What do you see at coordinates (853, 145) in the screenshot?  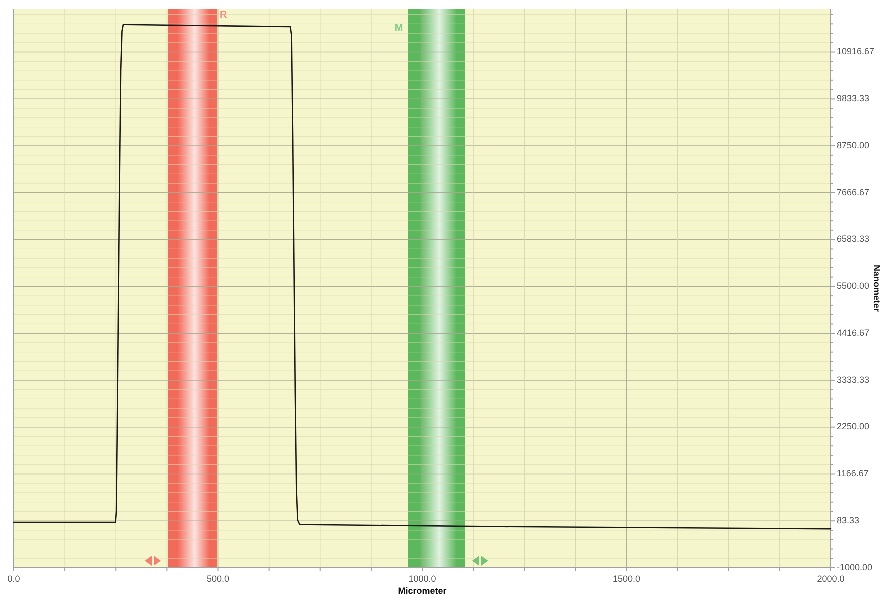 I see `y-tick-label: 8750.00` at bounding box center [853, 145].